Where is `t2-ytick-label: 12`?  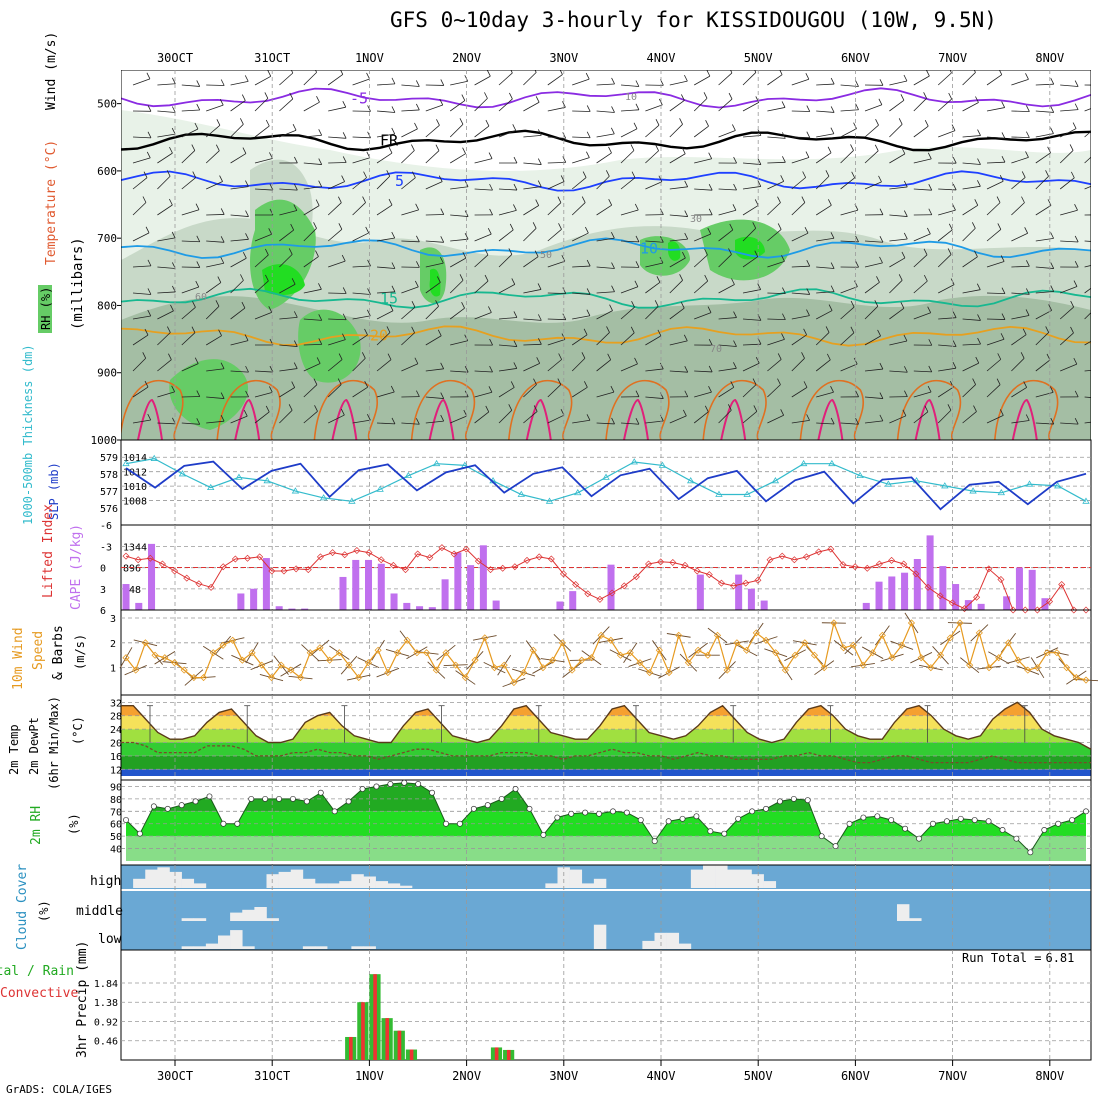
t2-ytick-label: 12 is located at coordinates (116, 770).